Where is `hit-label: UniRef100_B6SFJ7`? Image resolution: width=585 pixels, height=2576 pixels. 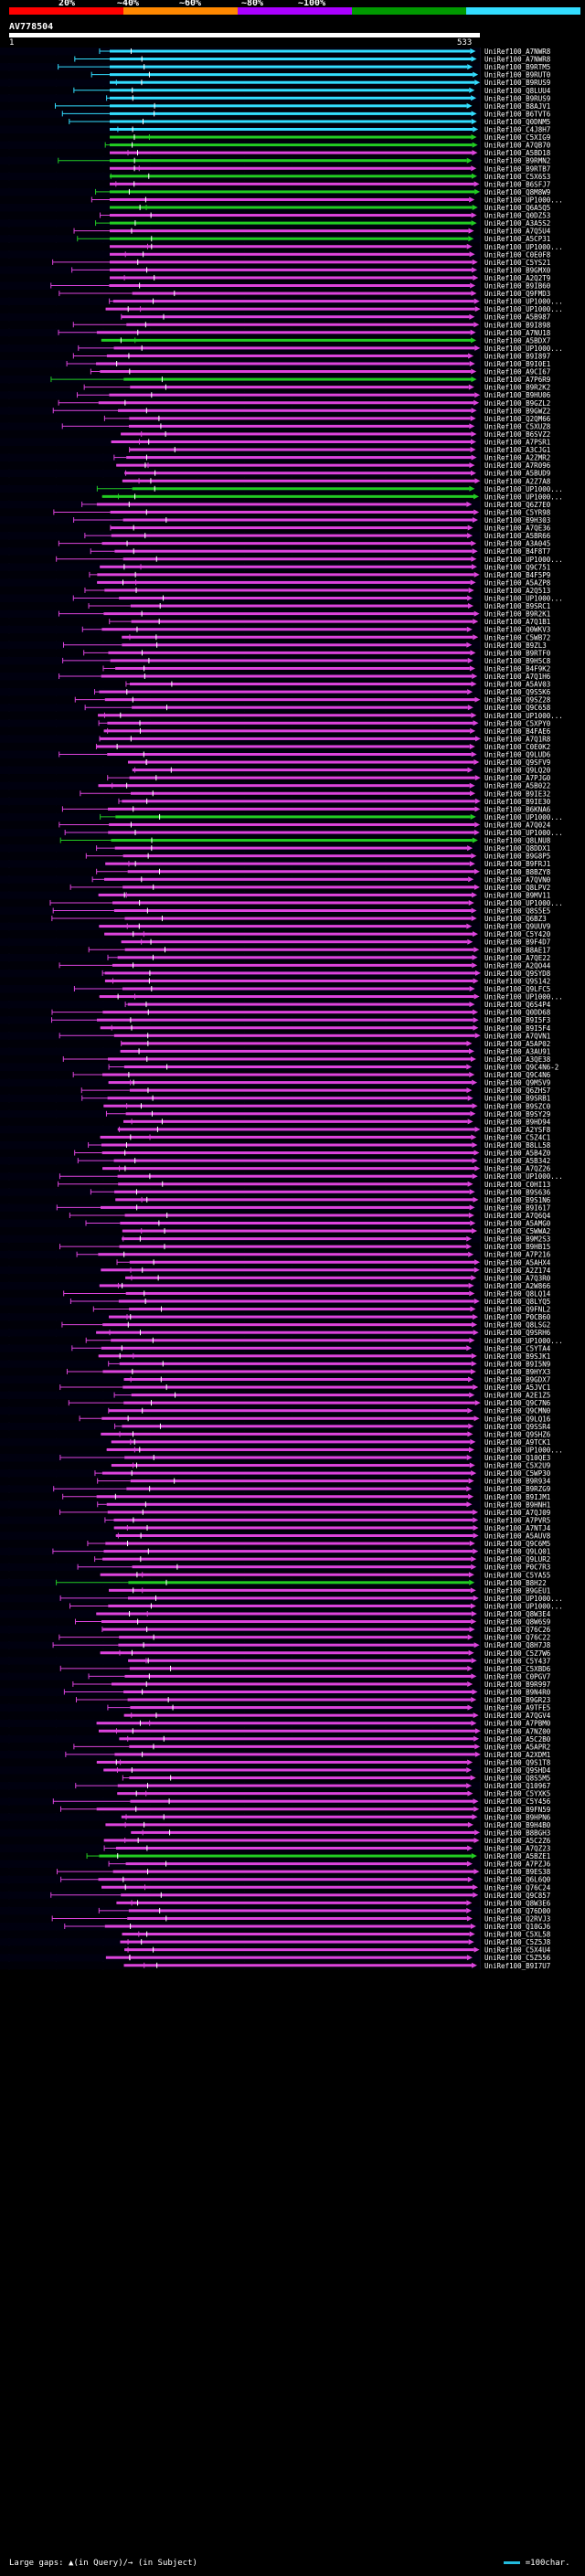 hit-label: UniRef100_B6SFJ7 is located at coordinates (517, 184).